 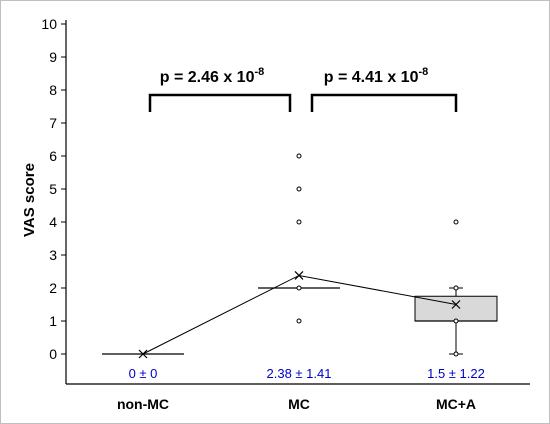 I want to click on y-axis-label: VAS score, so click(x=29, y=200).